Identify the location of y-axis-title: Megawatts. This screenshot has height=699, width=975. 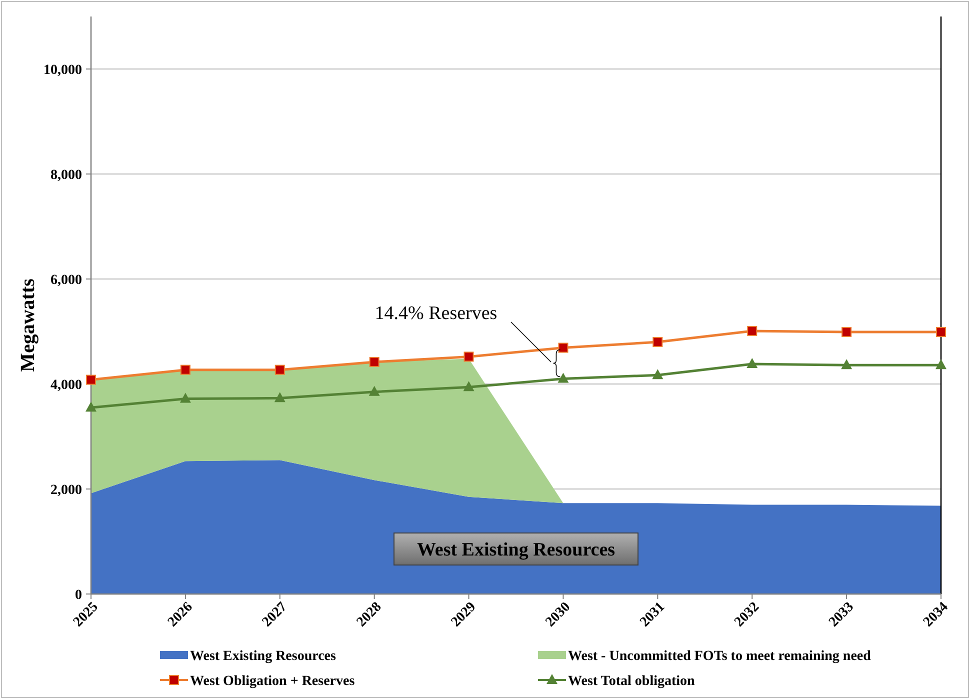
(28, 325).